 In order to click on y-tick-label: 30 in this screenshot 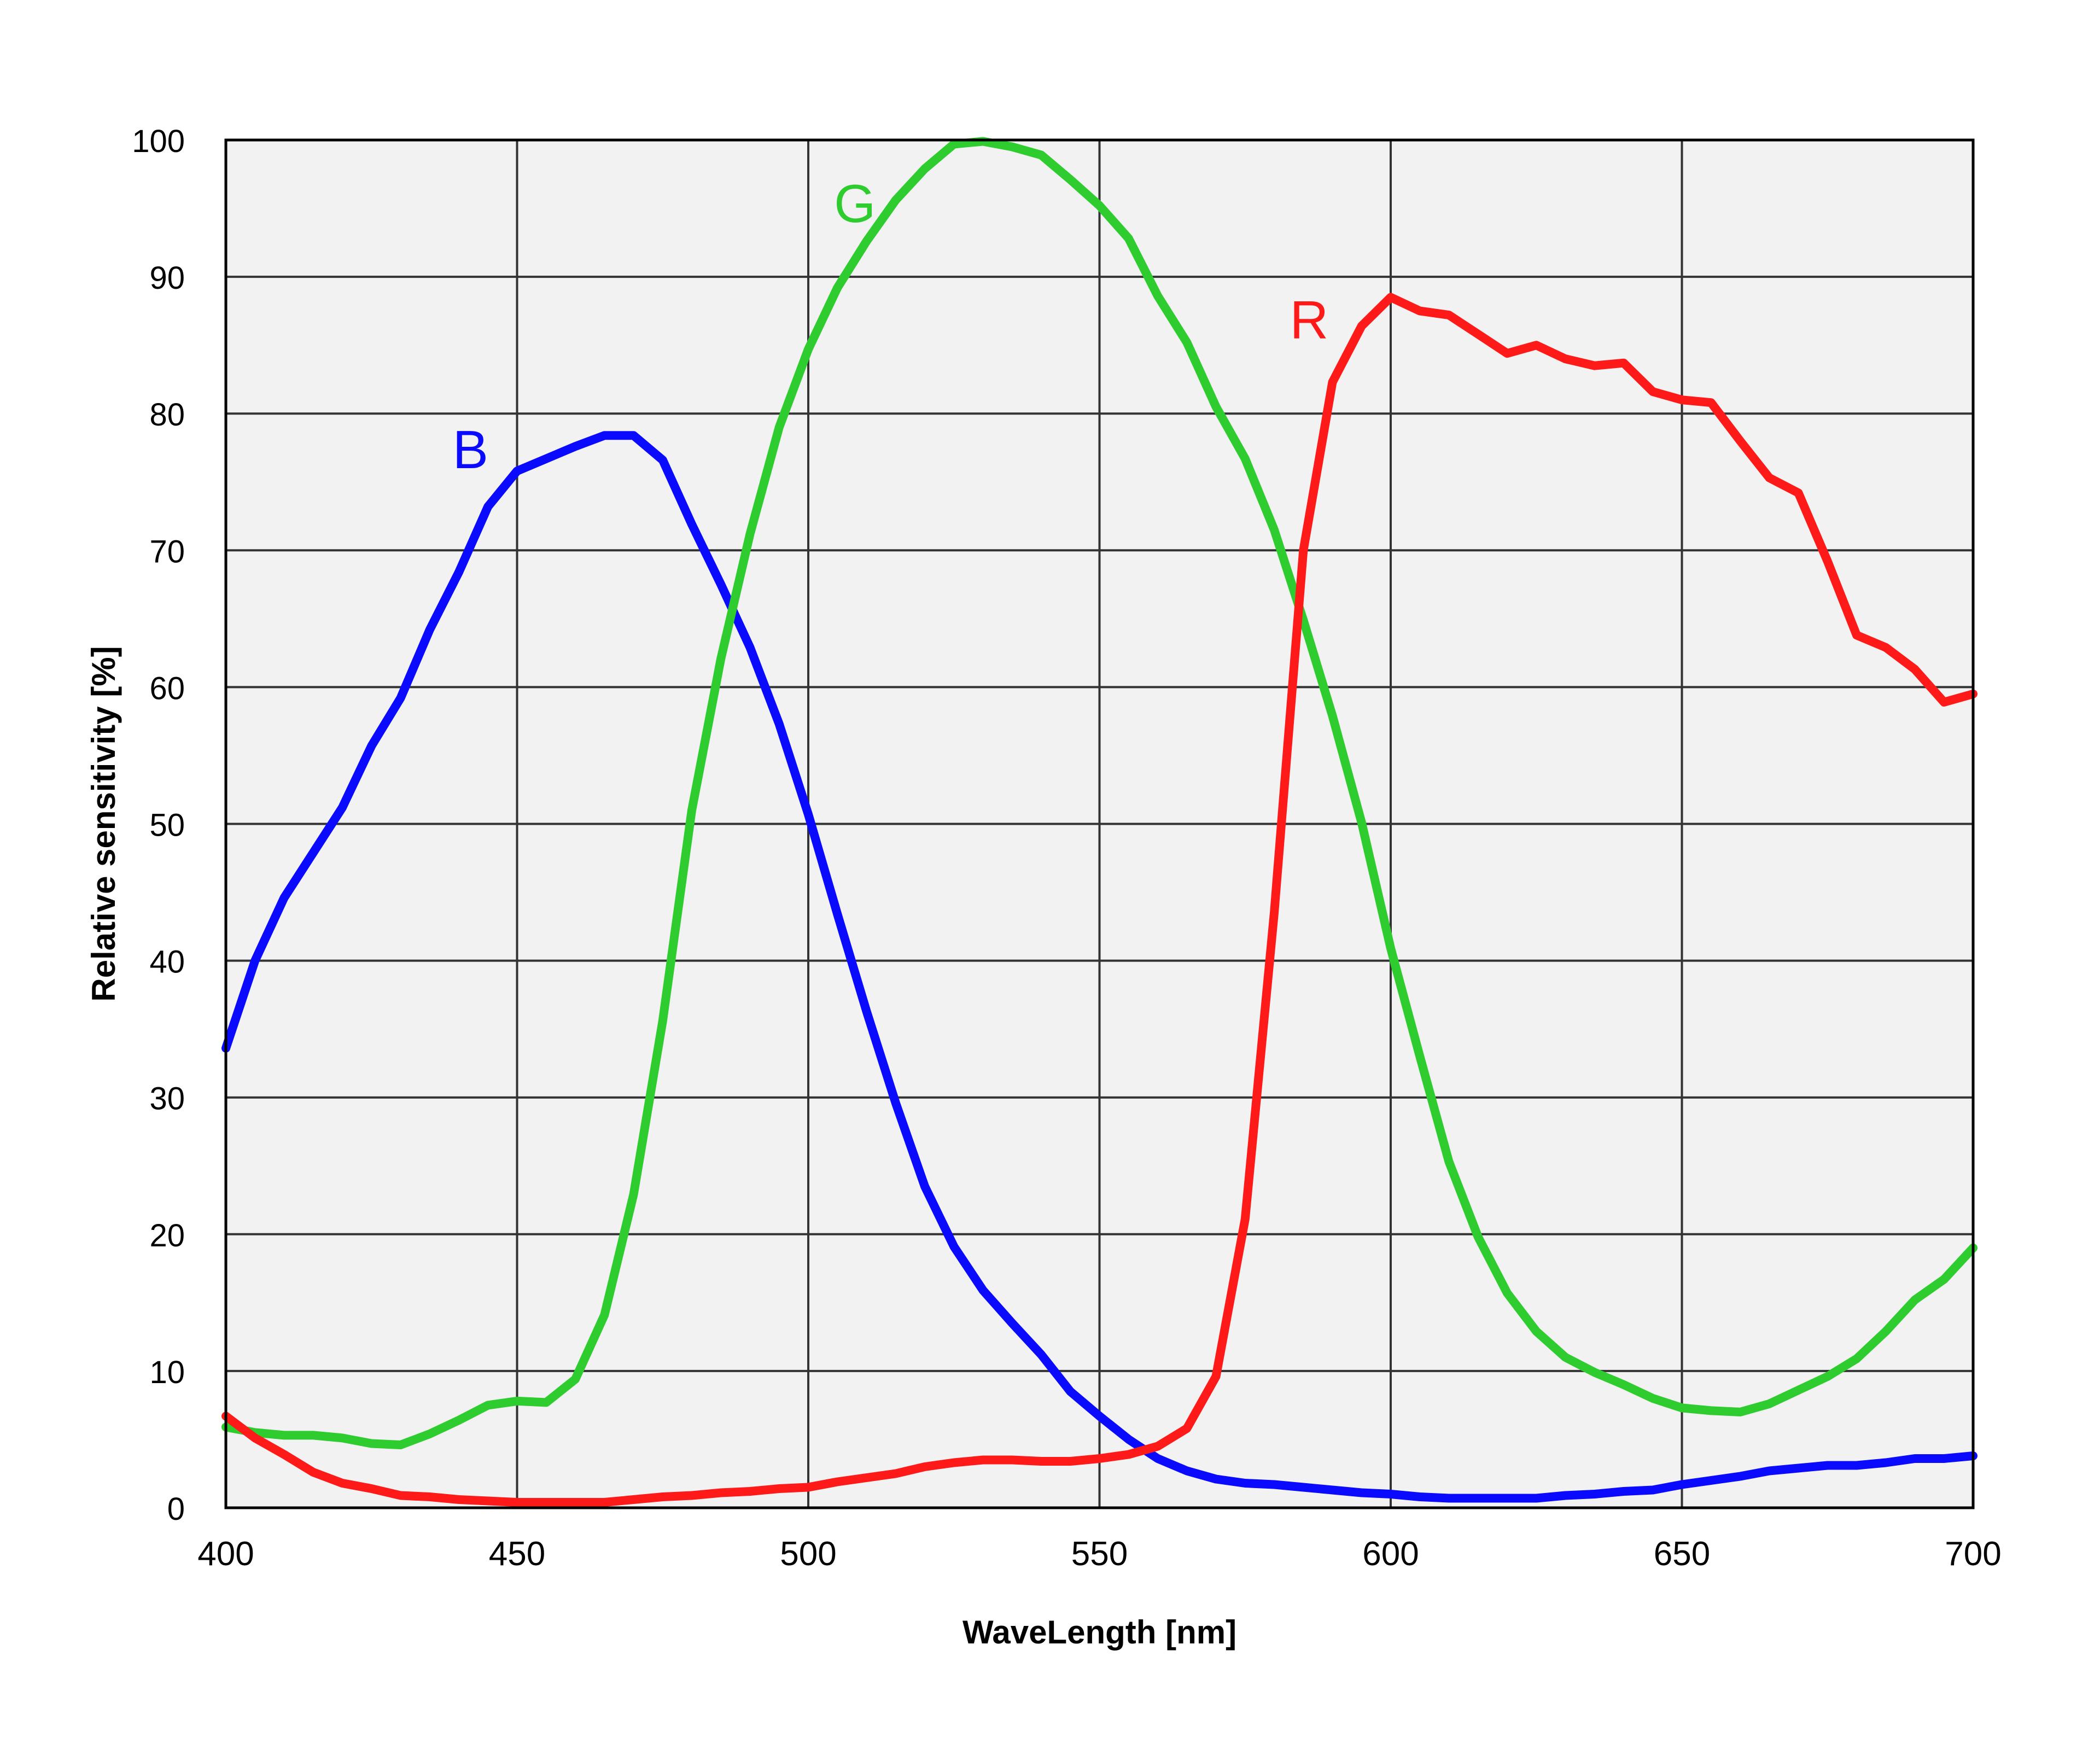, I will do `click(167, 1099)`.